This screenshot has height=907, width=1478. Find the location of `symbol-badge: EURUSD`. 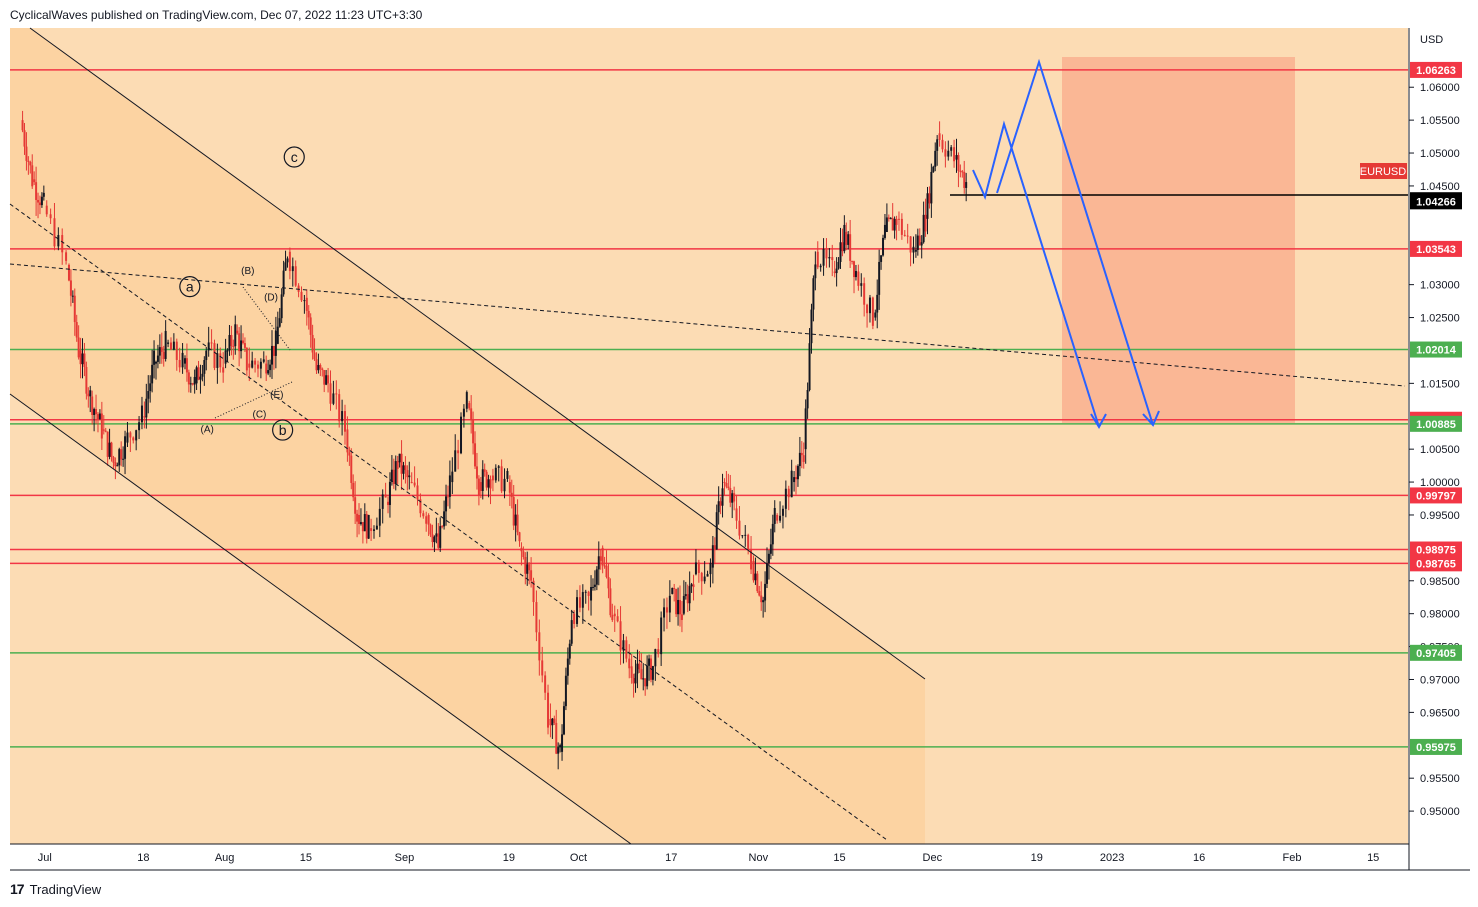

symbol-badge: EURUSD is located at coordinates (1383, 171).